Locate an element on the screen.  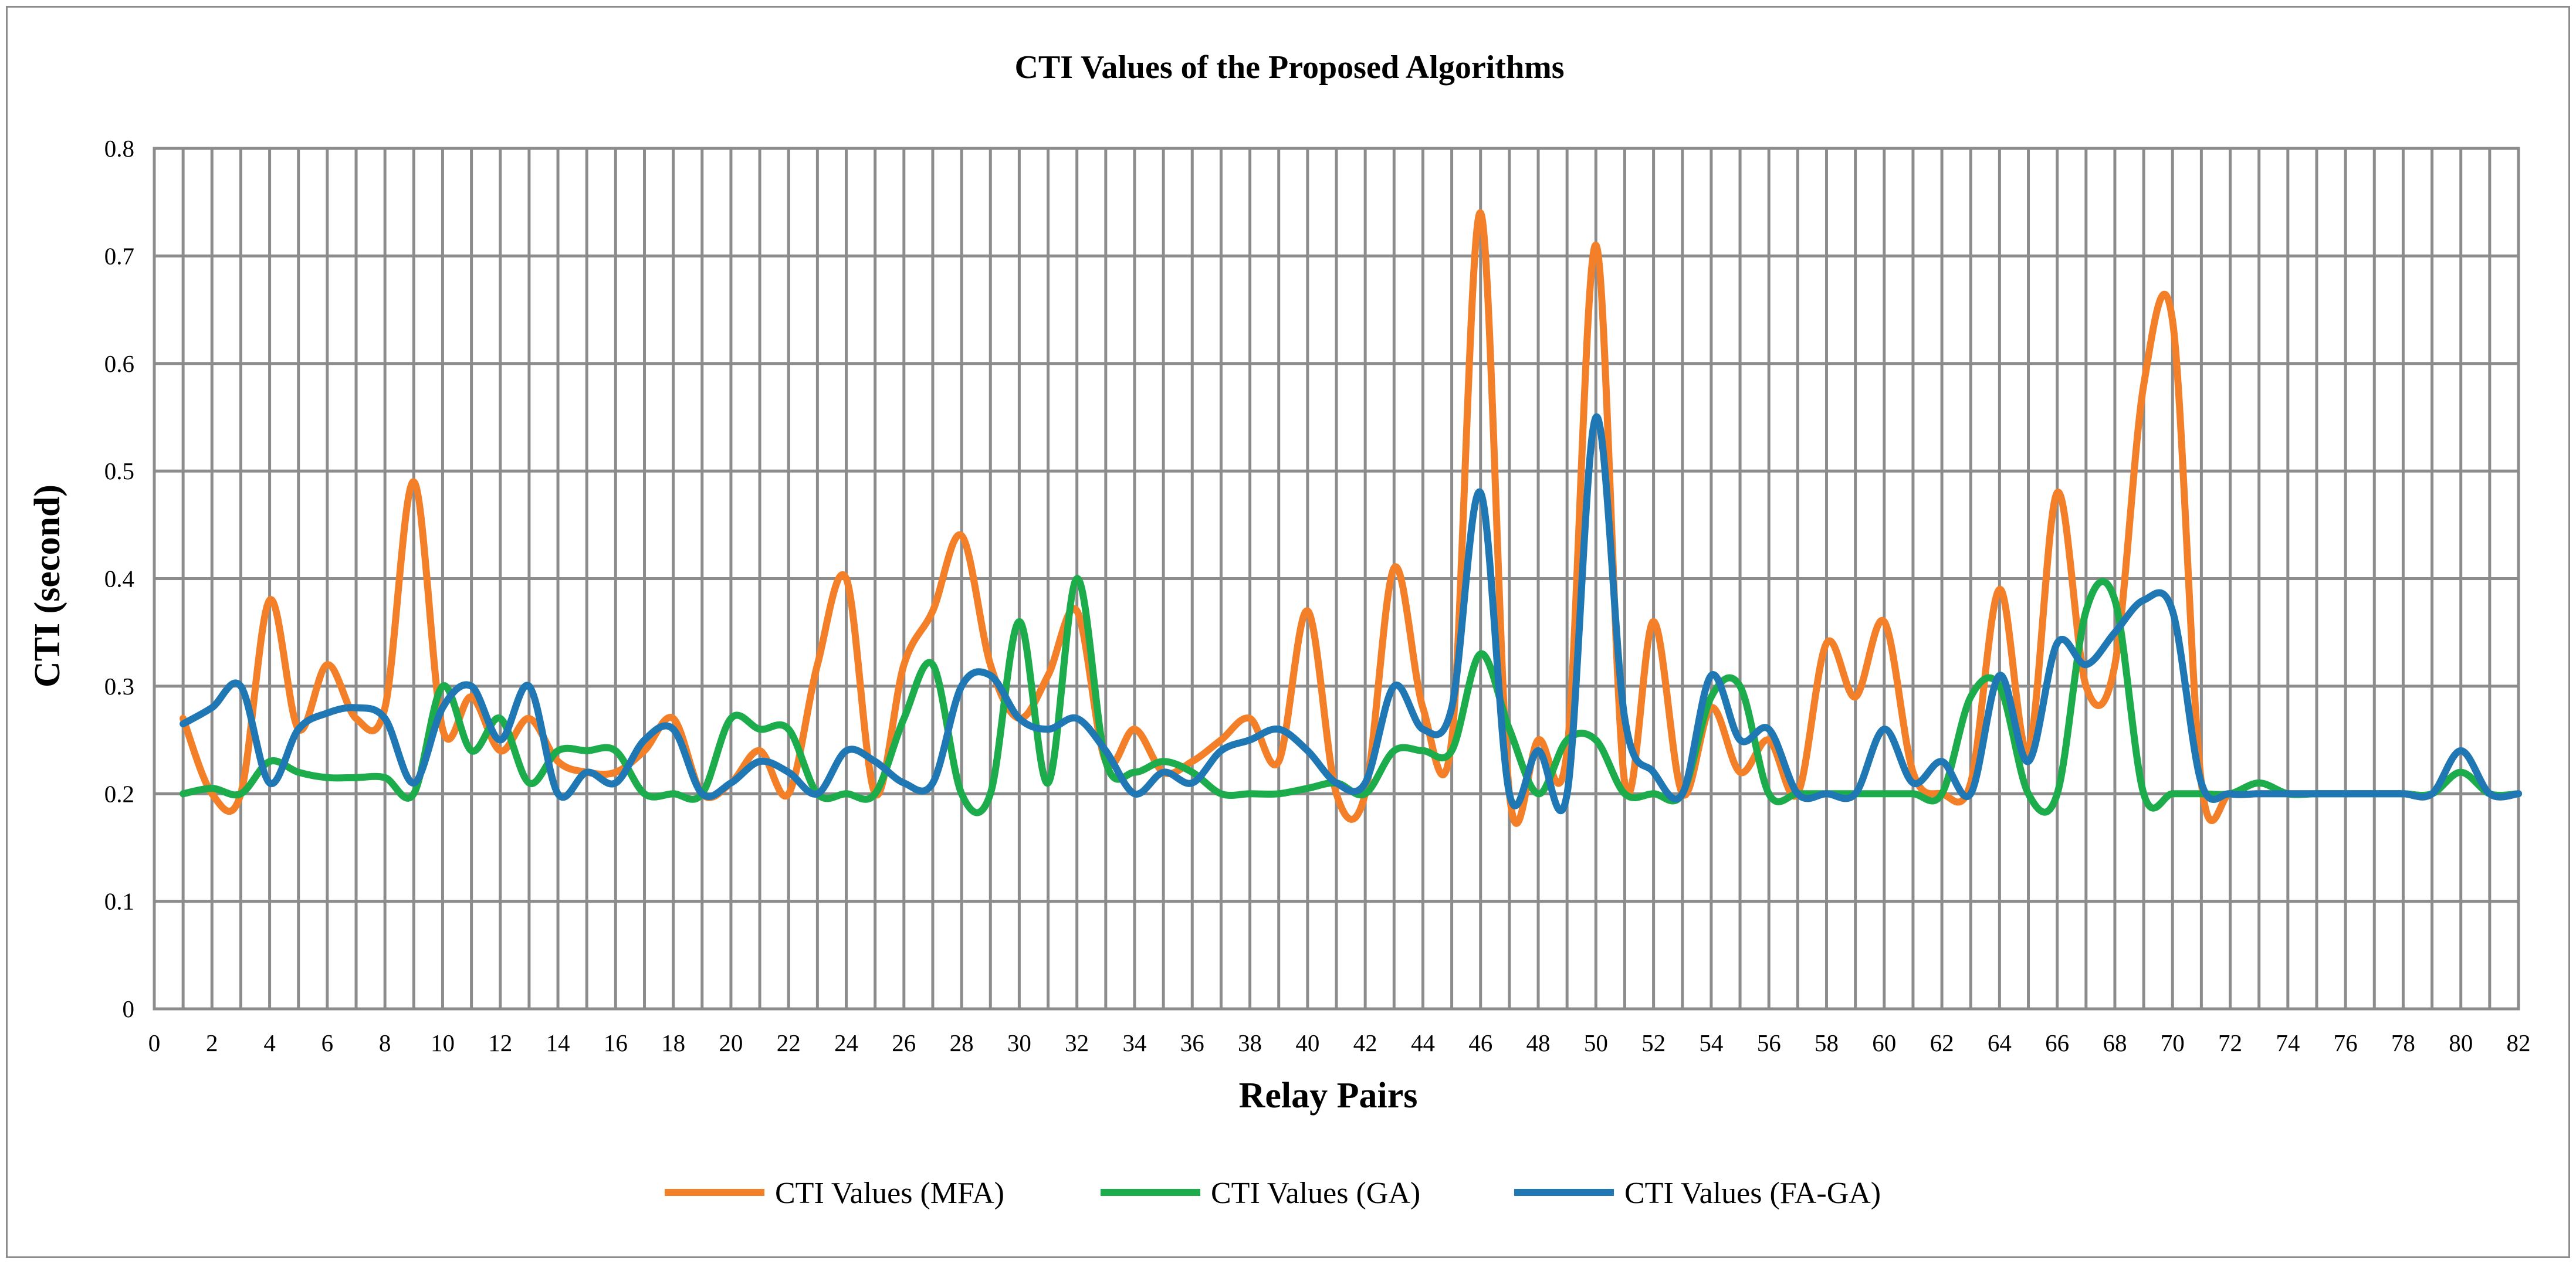
x-tick-label: 0 is located at coordinates (154, 1042).